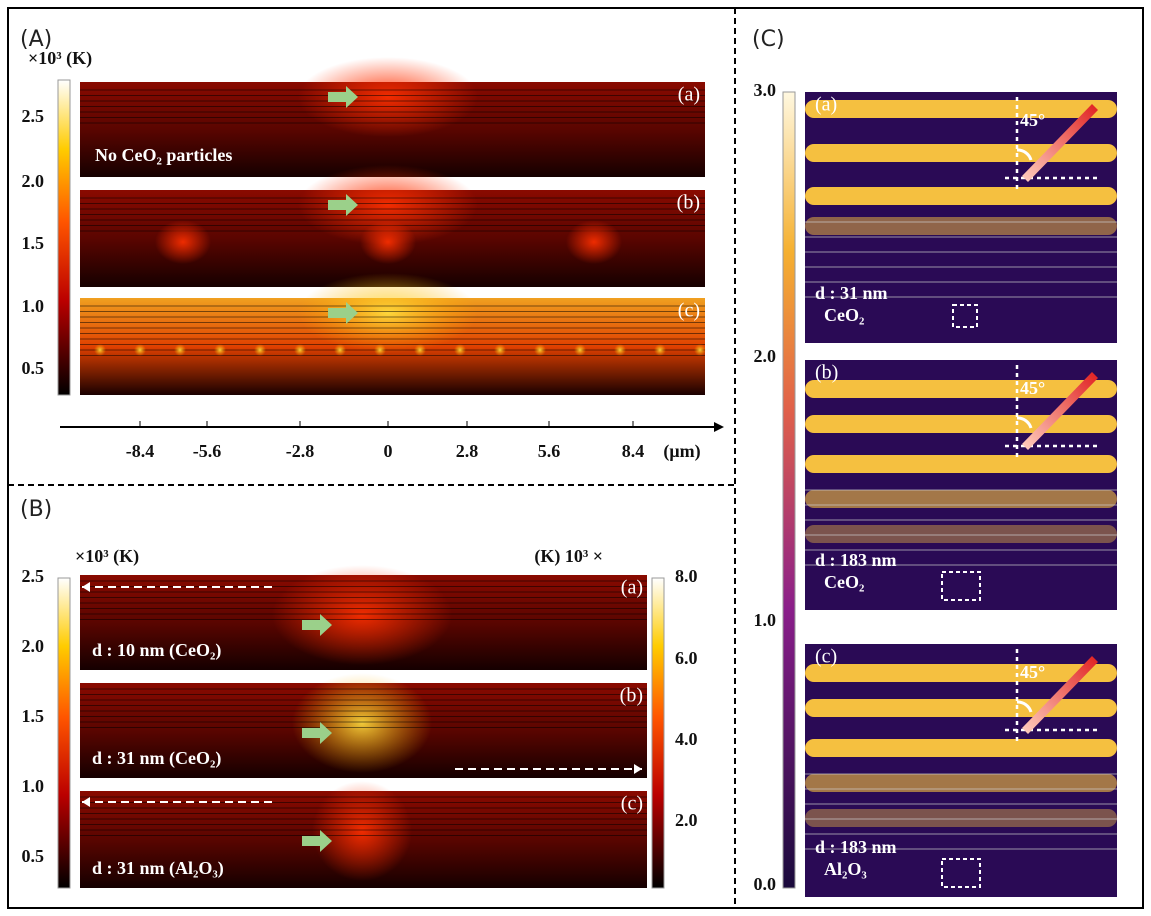 Image resolution: width=1151 pixels, height=916 pixels. Describe the element at coordinates (140, 451) in the screenshot. I see `tick-label: -8.4` at that location.